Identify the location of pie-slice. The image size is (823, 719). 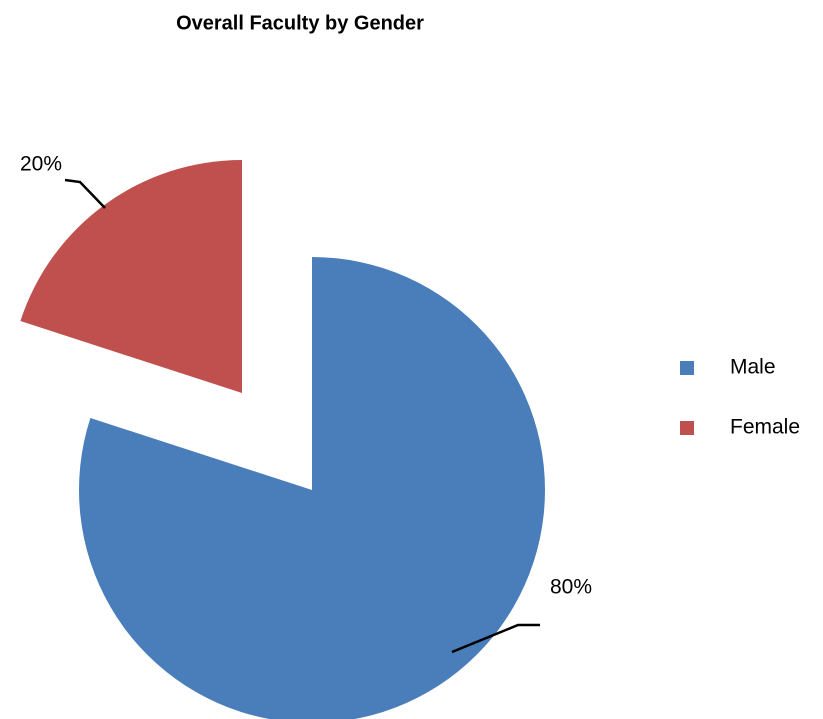
(131, 276).